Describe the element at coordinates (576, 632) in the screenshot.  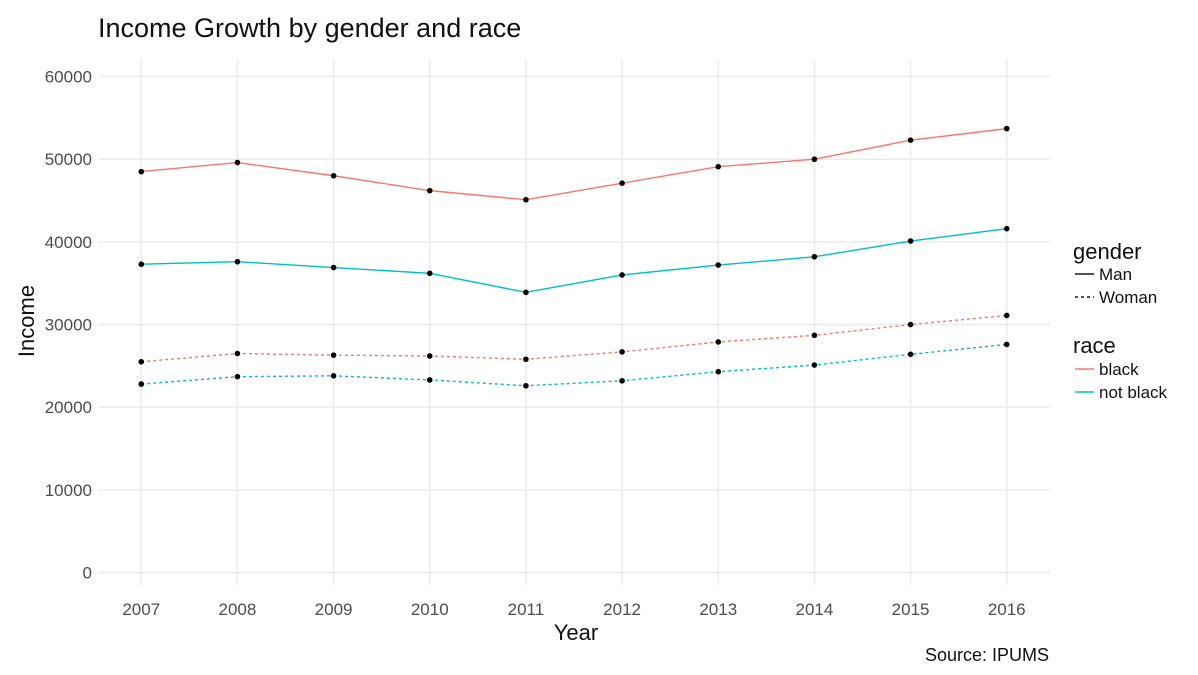
I see `x-axis-title: Year` at that location.